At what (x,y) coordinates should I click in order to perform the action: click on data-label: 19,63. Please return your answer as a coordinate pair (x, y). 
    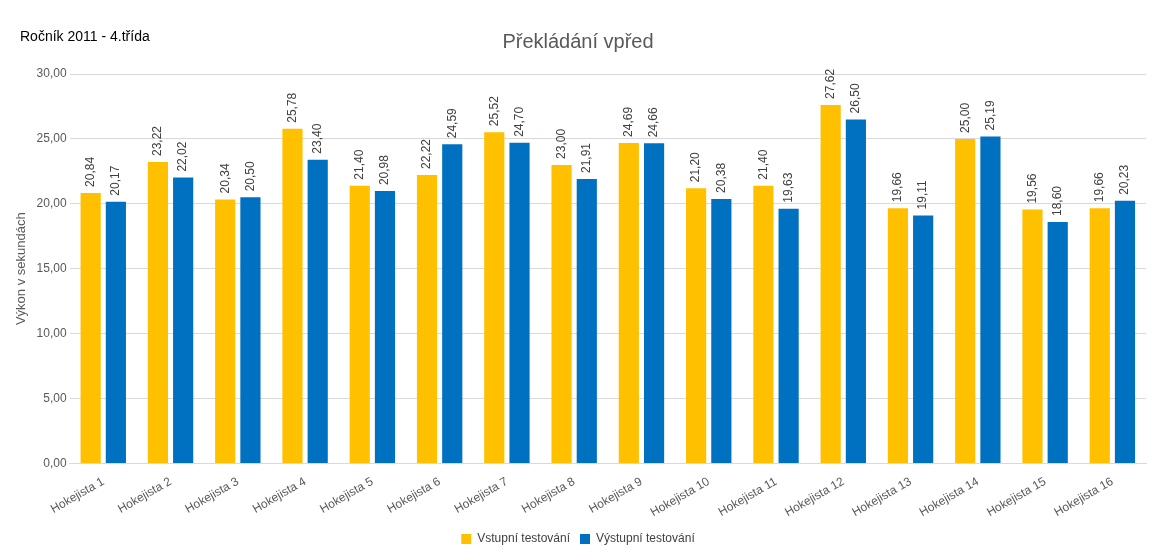
    Looking at the image, I should click on (787, 187).